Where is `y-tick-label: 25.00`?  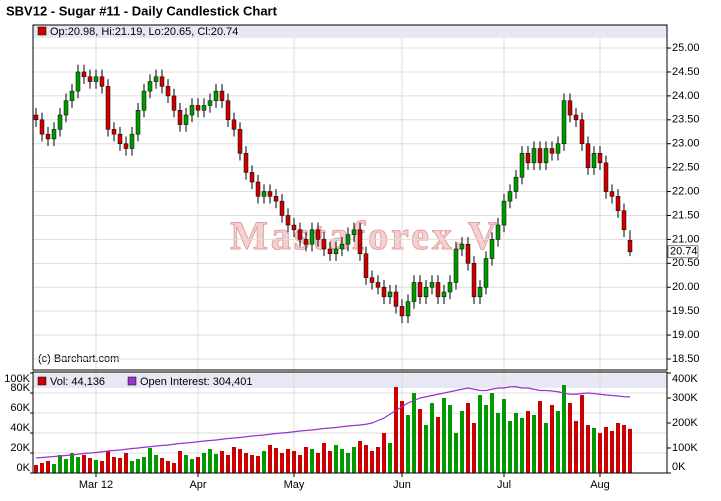 y-tick-label: 25.00 is located at coordinates (686, 48).